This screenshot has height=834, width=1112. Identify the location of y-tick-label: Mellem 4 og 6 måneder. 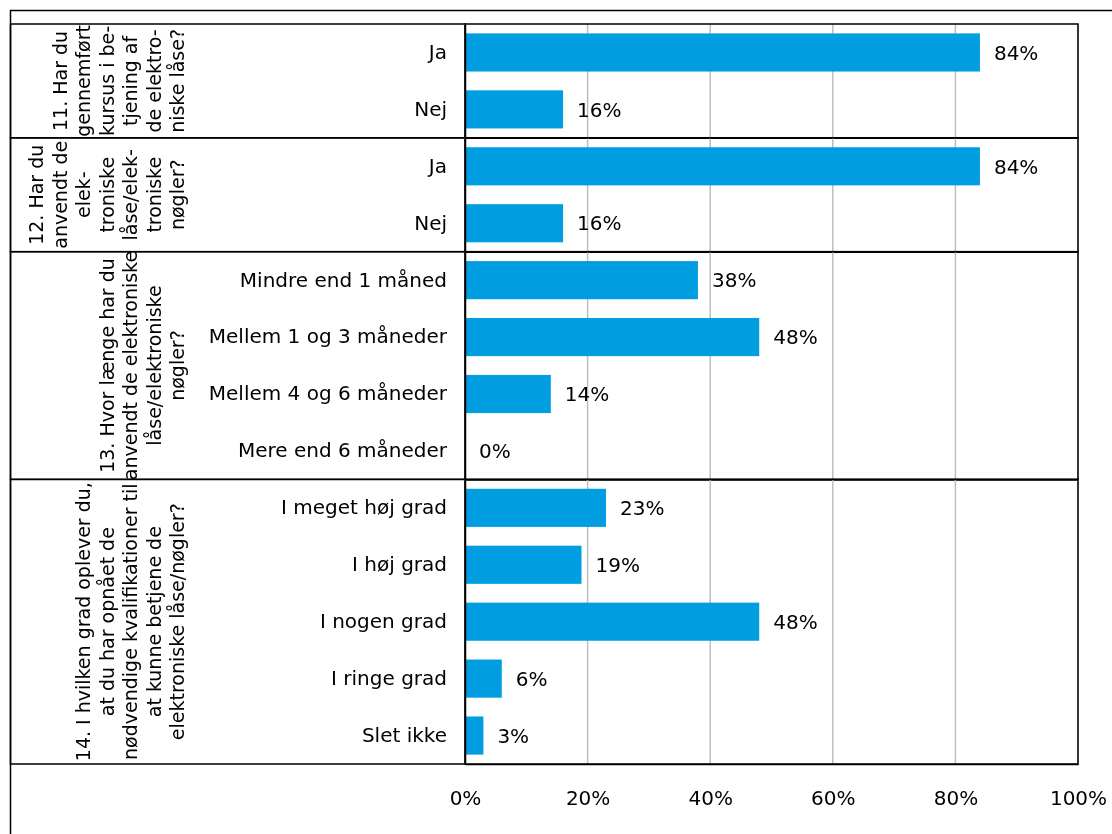
(328, 393).